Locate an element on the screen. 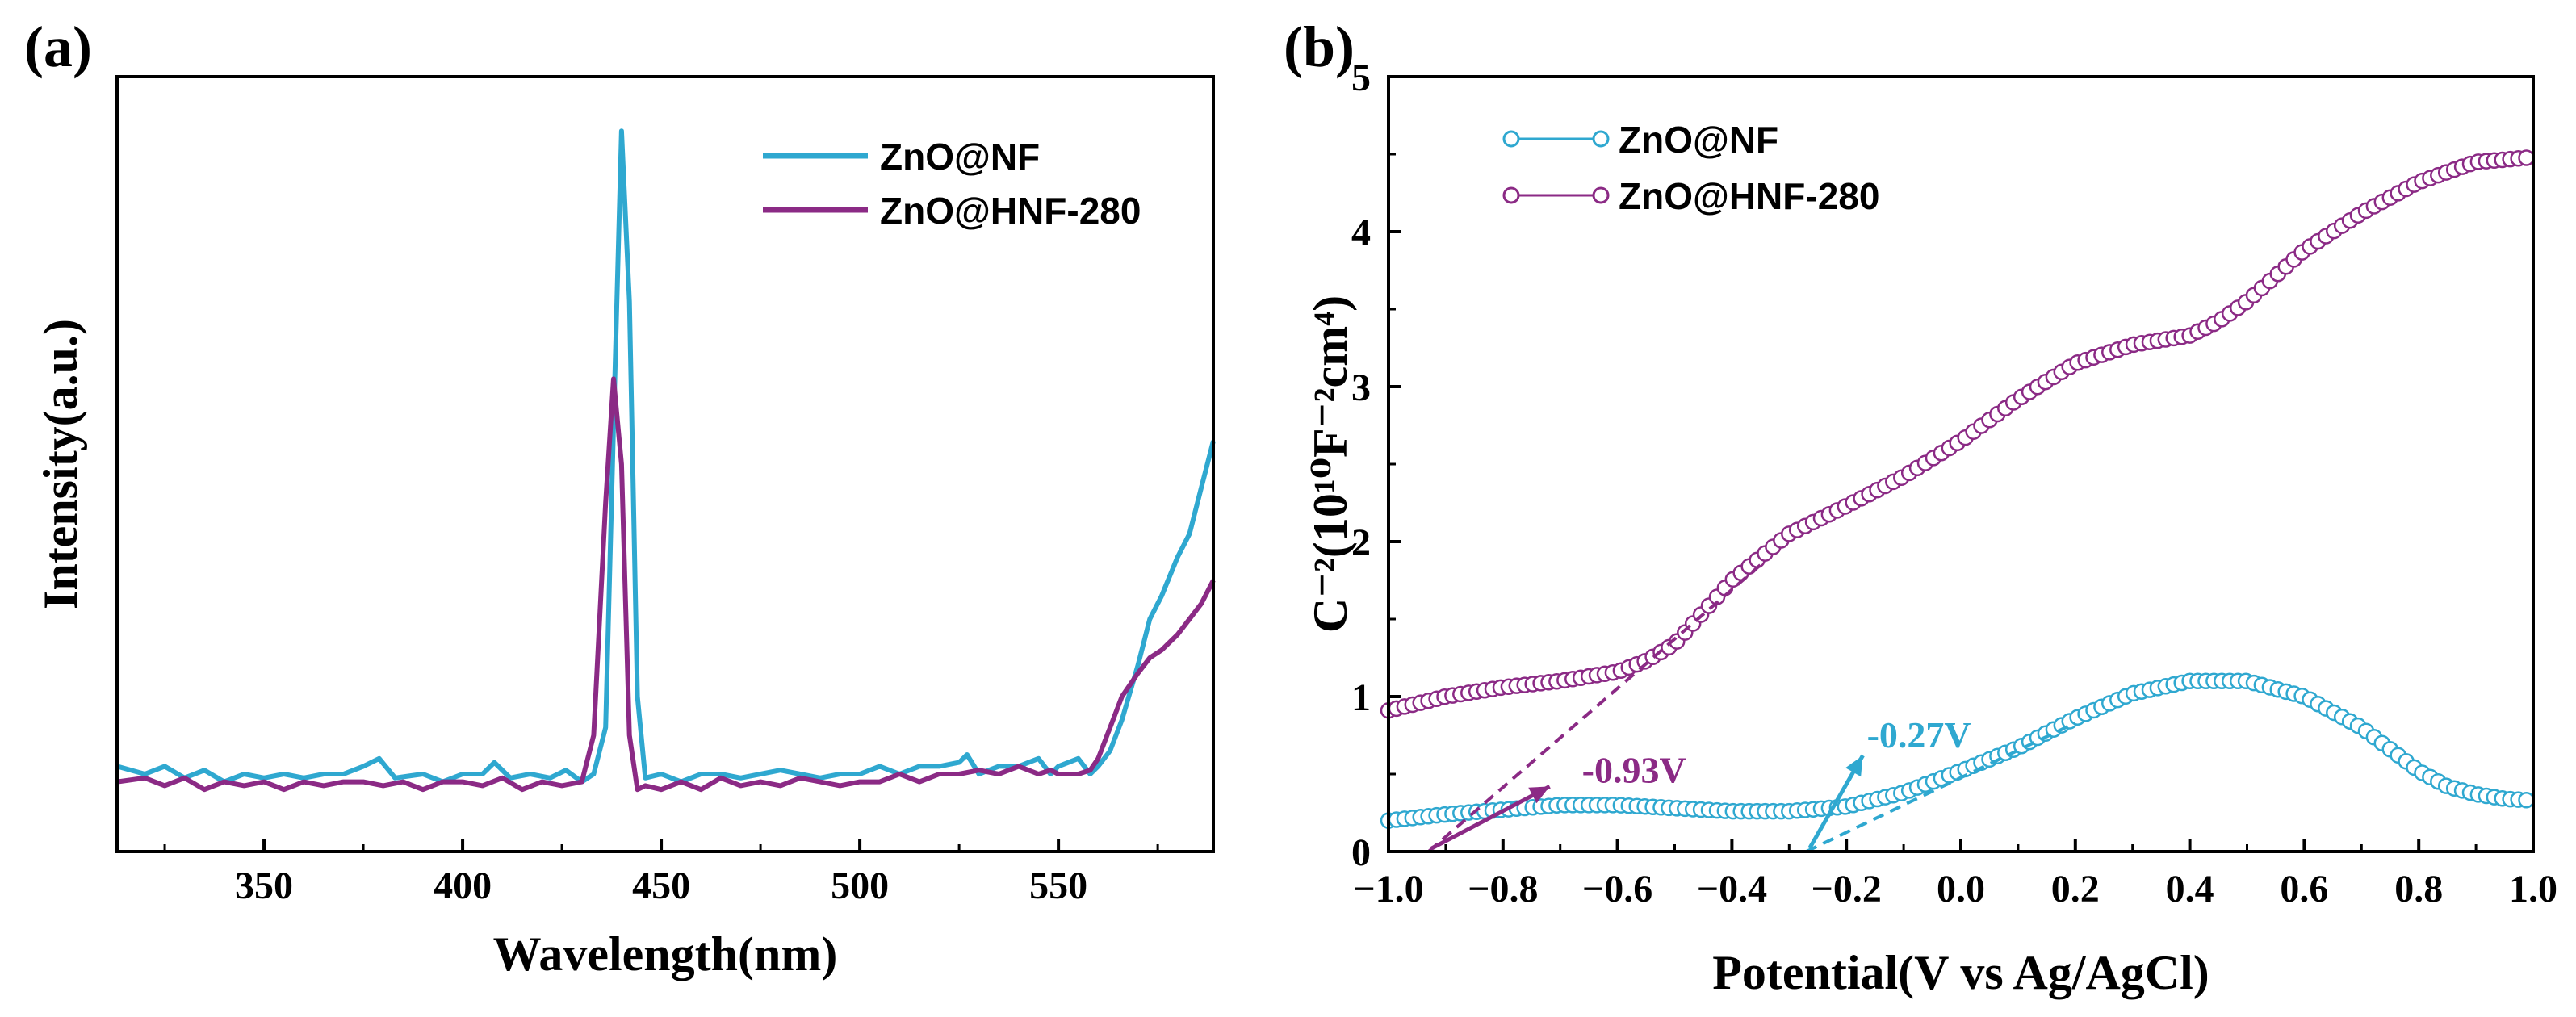  legend-b-marker-zno-hnf280-left is located at coordinates (1511, 195).